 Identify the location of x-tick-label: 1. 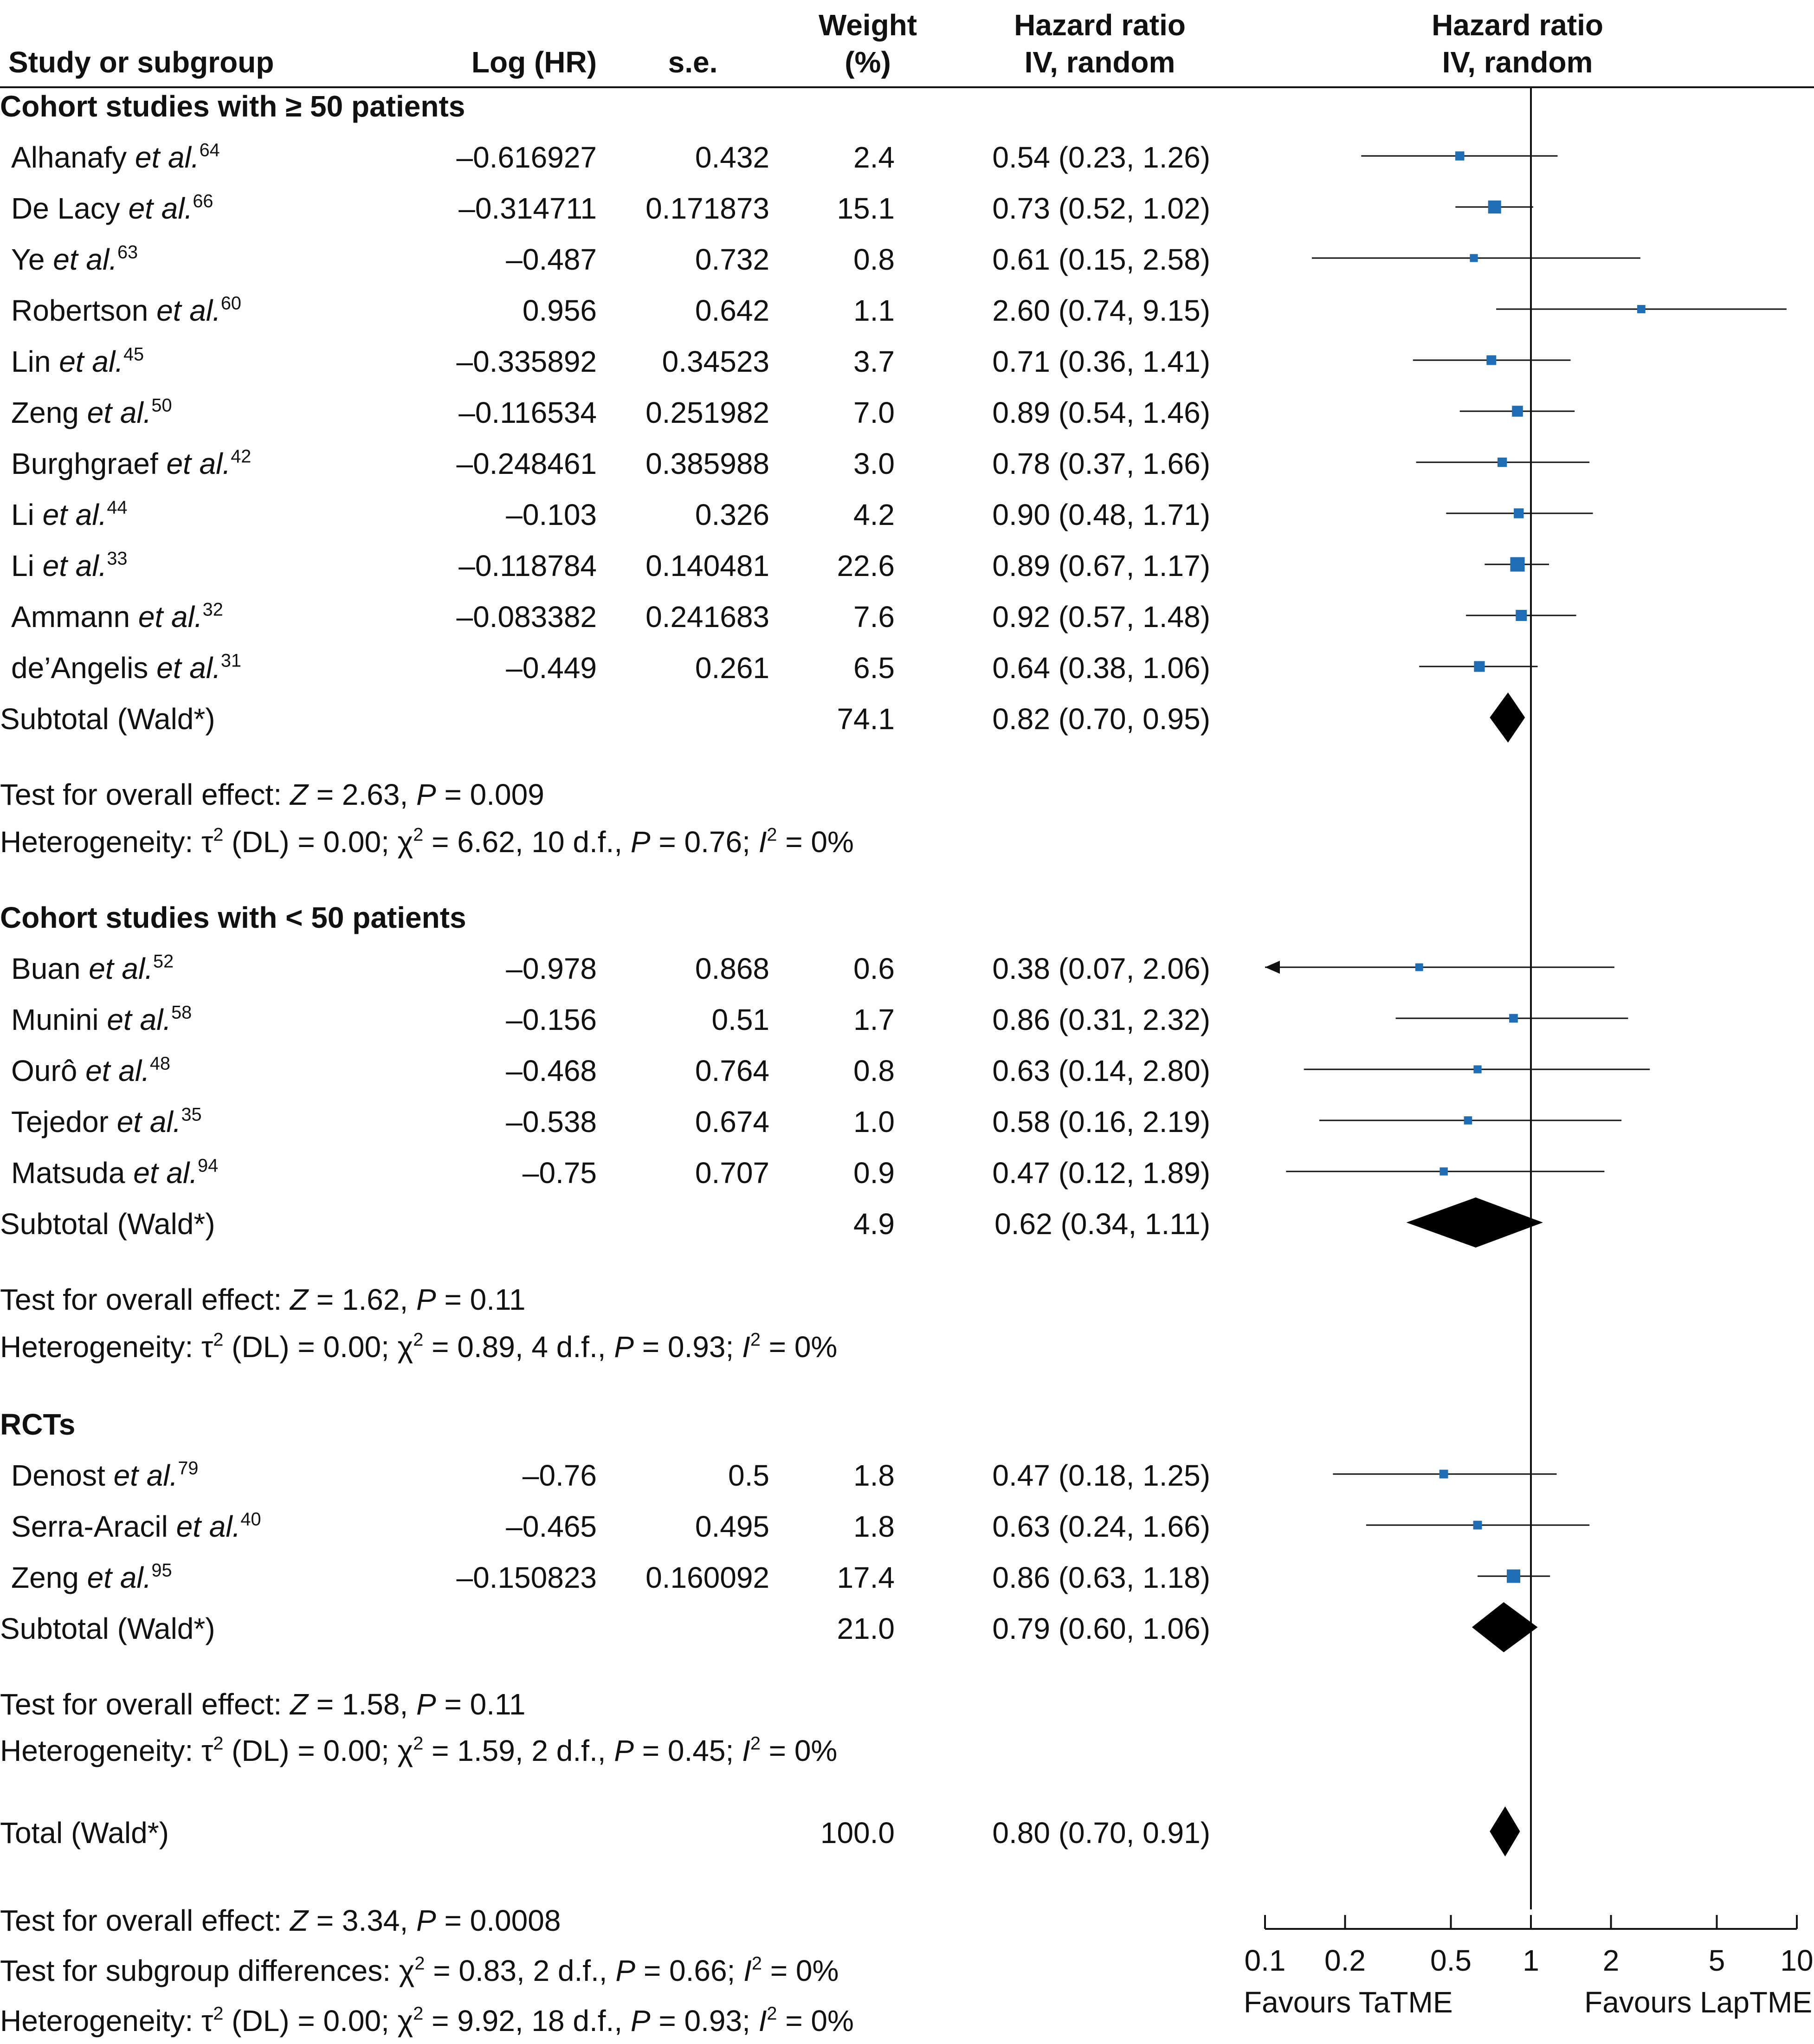
(1531, 1961).